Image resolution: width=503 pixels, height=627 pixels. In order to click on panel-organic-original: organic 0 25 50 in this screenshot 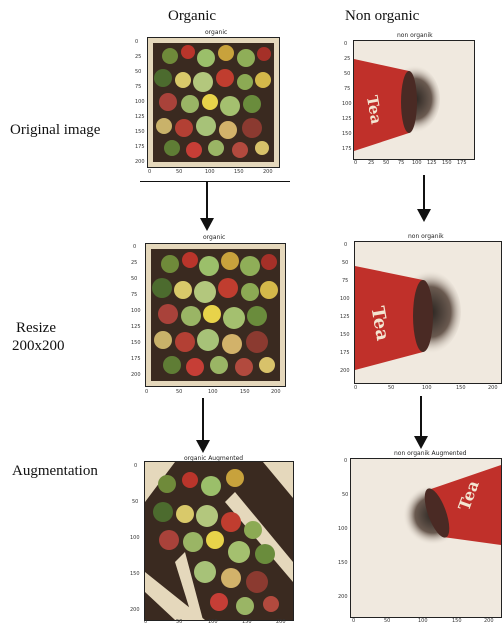, I will do `click(210, 105)`.